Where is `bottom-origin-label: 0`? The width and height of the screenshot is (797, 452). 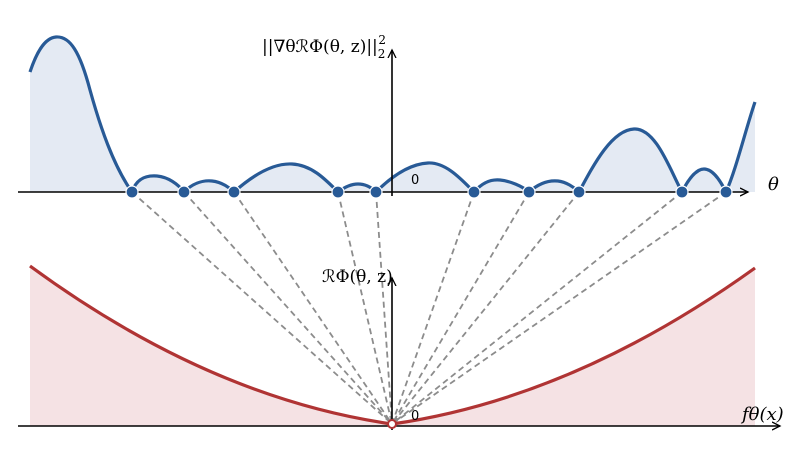
bottom-origin-label: 0 is located at coordinates (415, 416).